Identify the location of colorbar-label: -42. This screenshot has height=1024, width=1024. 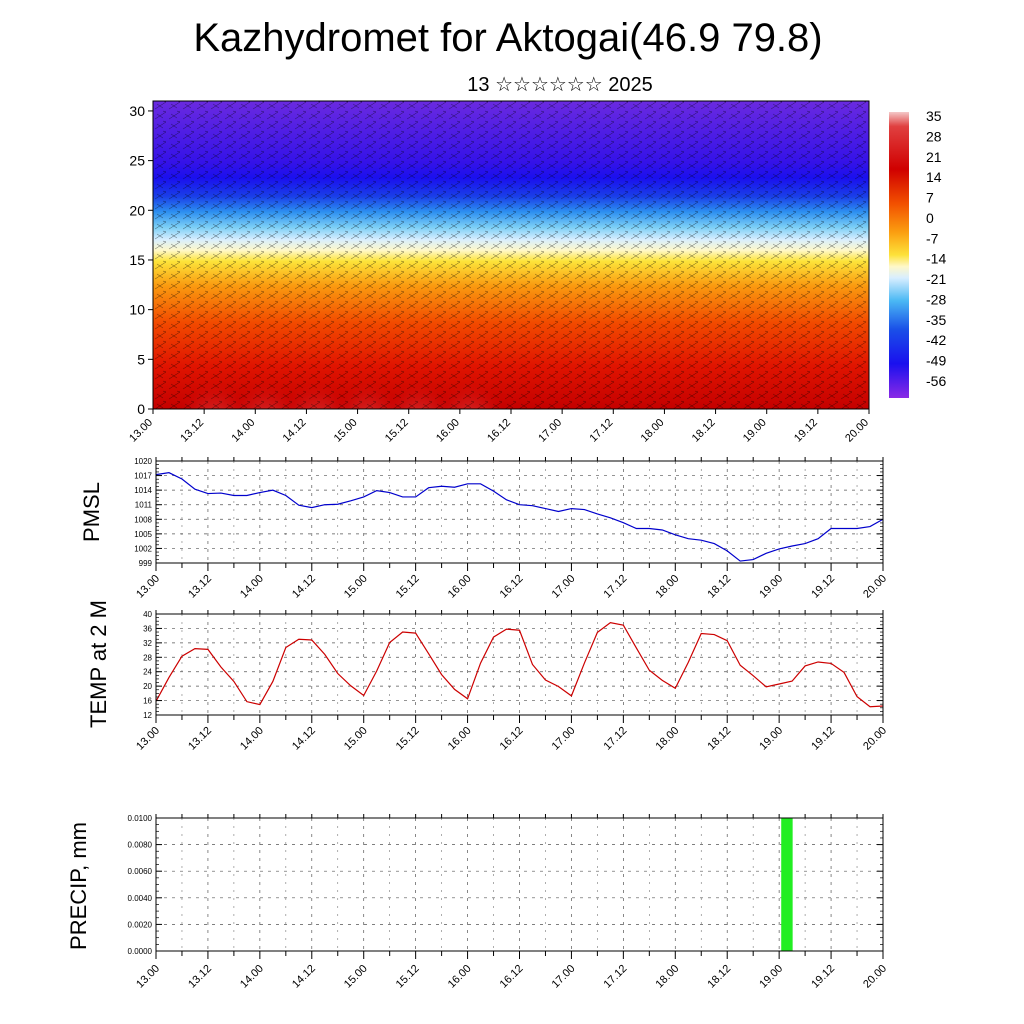
(936, 340).